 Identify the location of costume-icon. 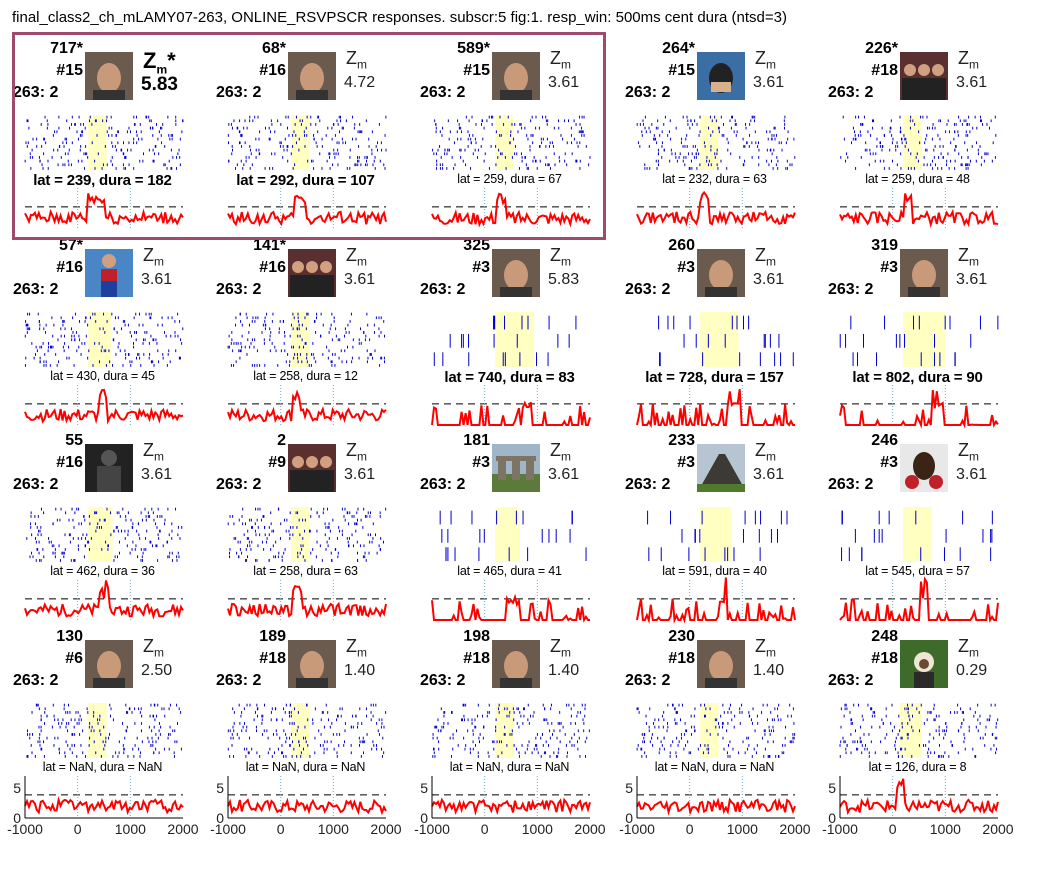
(109, 468).